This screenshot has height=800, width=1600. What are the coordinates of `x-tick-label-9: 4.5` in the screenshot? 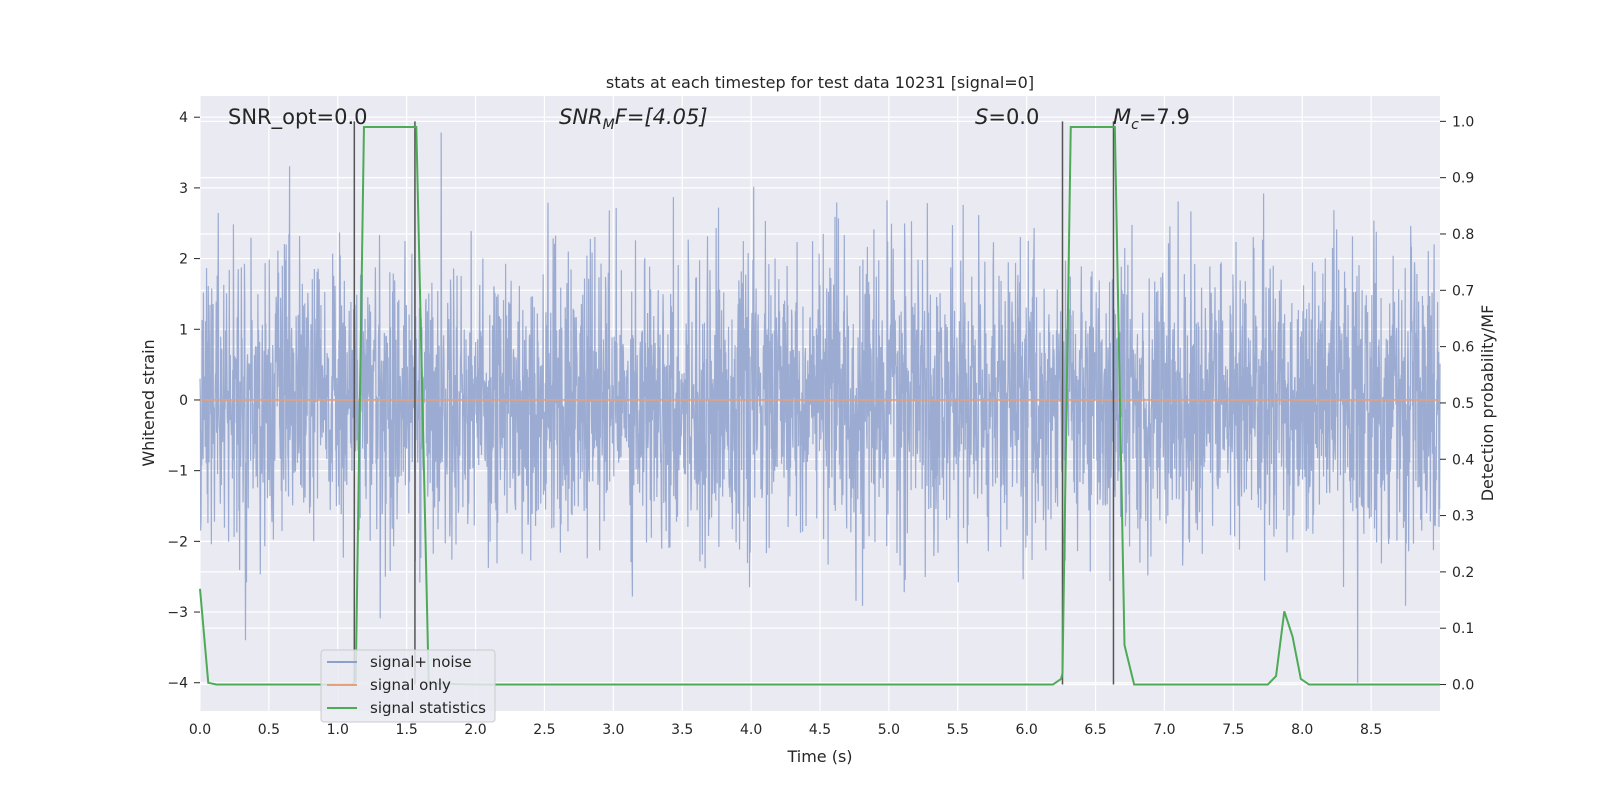 It's located at (820, 730).